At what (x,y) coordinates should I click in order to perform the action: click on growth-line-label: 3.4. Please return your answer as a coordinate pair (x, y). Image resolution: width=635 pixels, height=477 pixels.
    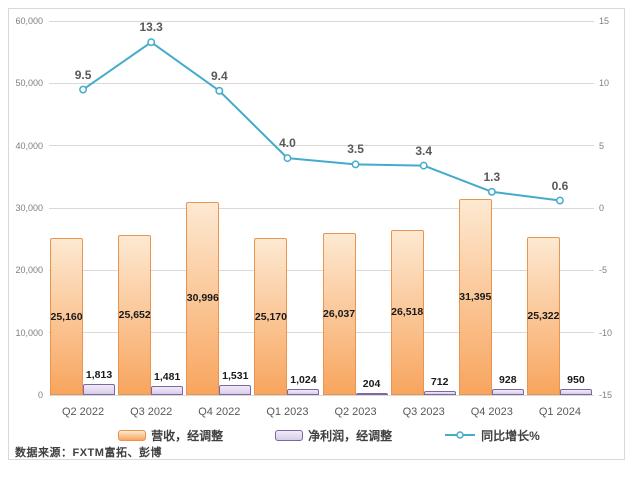
    Looking at the image, I should click on (424, 150).